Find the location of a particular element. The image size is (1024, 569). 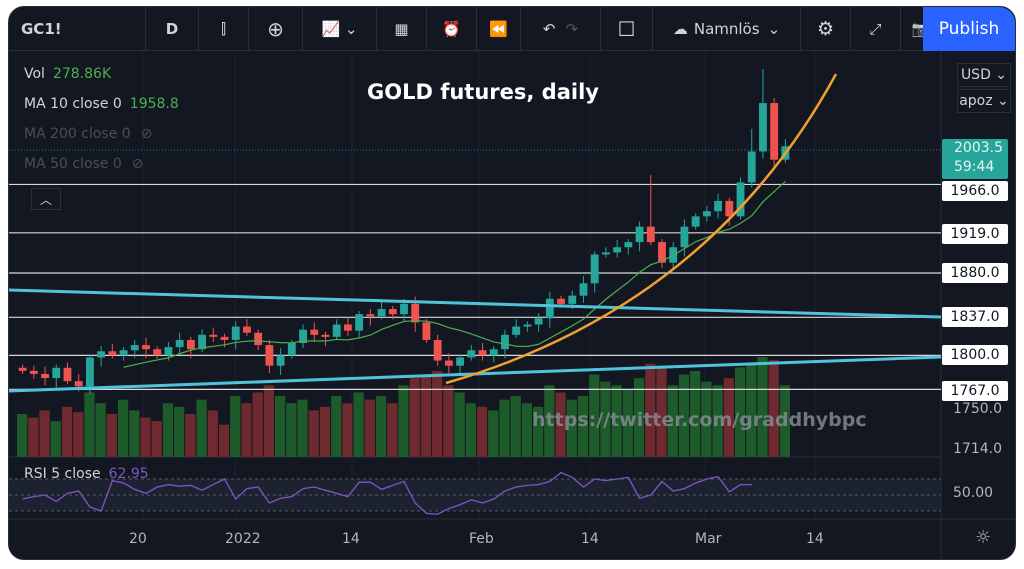

alert-icon: ⏰ is located at coordinates (452, 29).